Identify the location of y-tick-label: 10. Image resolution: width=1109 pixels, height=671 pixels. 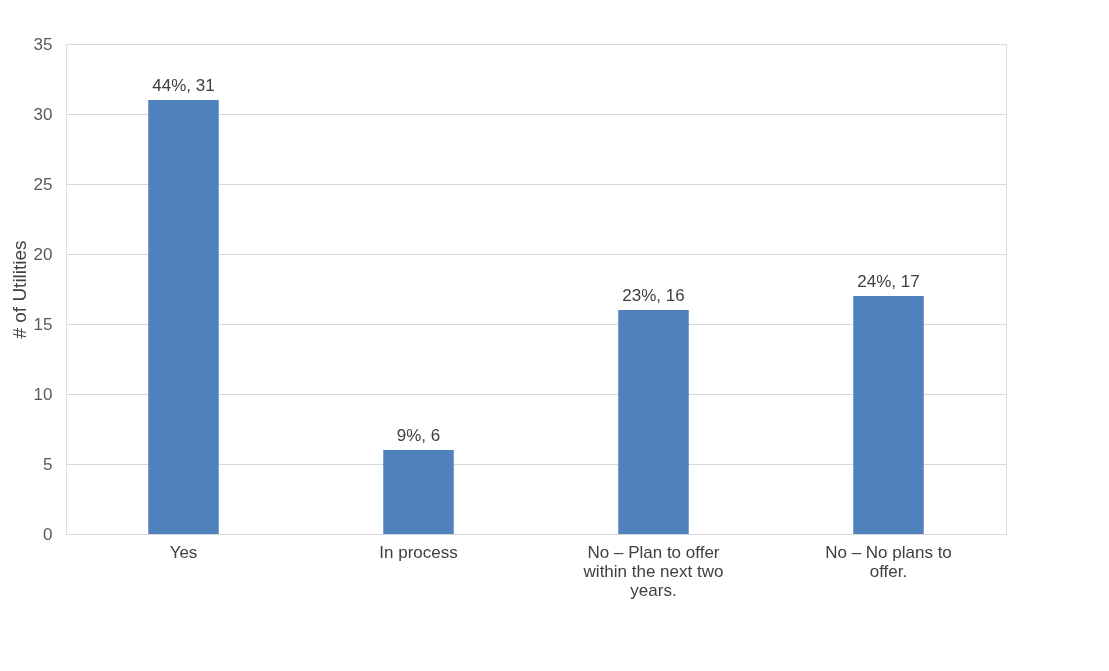
(43, 394).